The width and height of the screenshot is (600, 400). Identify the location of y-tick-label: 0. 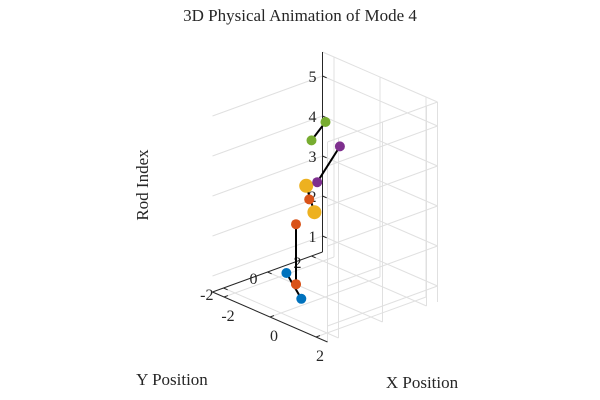
(254, 279).